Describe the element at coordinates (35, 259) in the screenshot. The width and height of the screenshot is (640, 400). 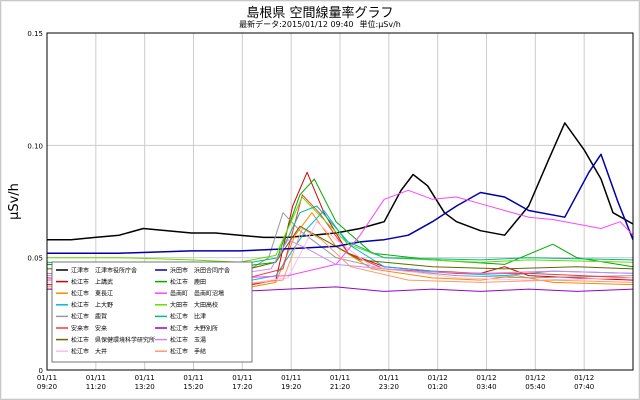
I see `y-tick-label: 0.05` at that location.